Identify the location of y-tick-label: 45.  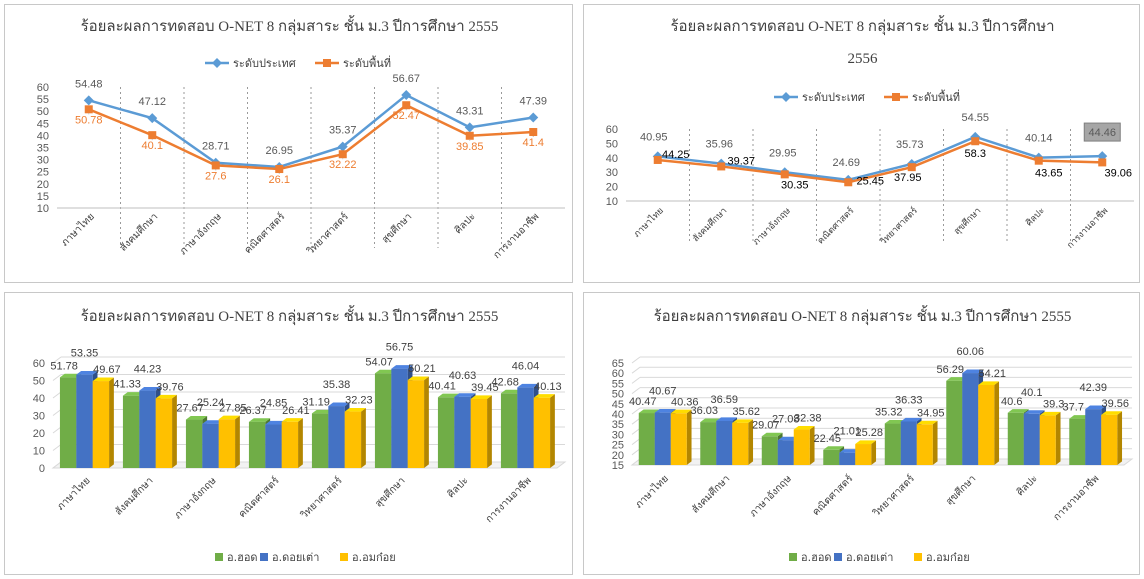
(618, 405).